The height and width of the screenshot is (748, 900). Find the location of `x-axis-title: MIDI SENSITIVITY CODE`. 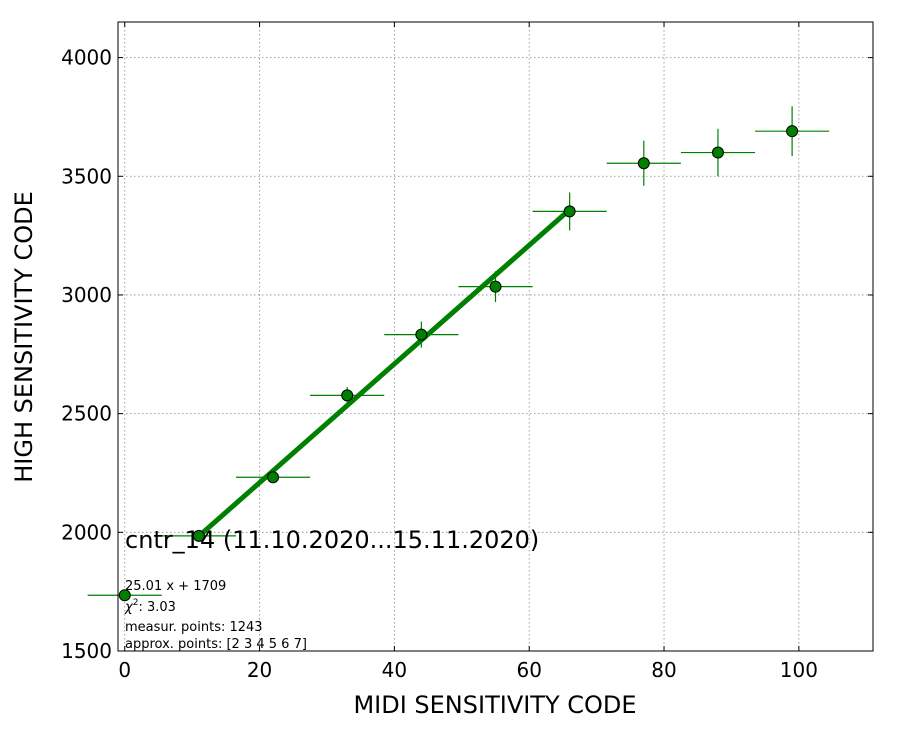

x-axis-title: MIDI SENSITIVITY CODE is located at coordinates (494, 705).